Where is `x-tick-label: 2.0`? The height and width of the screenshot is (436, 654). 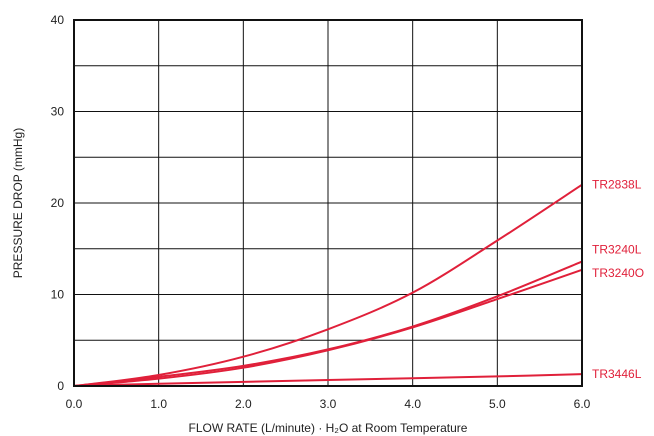 x-tick-label: 2.0 is located at coordinates (243, 404).